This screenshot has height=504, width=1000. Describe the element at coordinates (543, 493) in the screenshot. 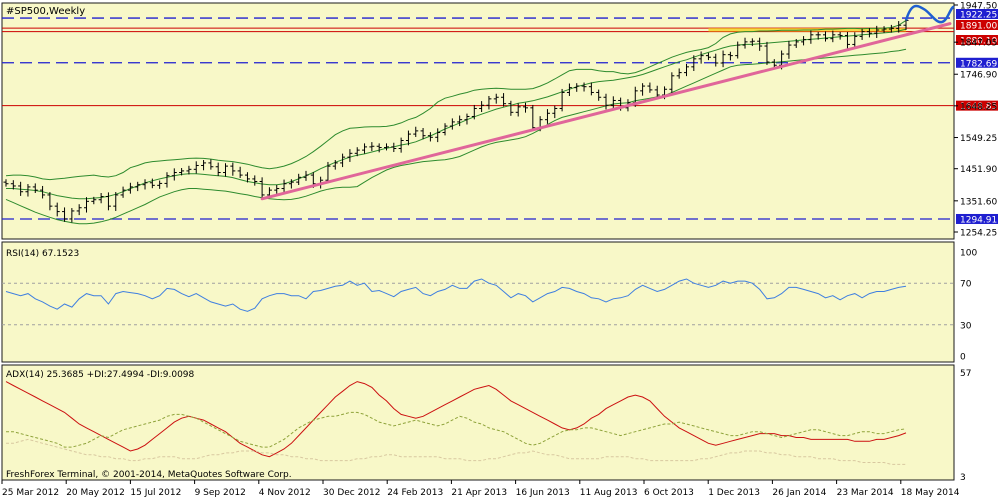

I see `time-tick-label: 16 Jun 2013` at that location.